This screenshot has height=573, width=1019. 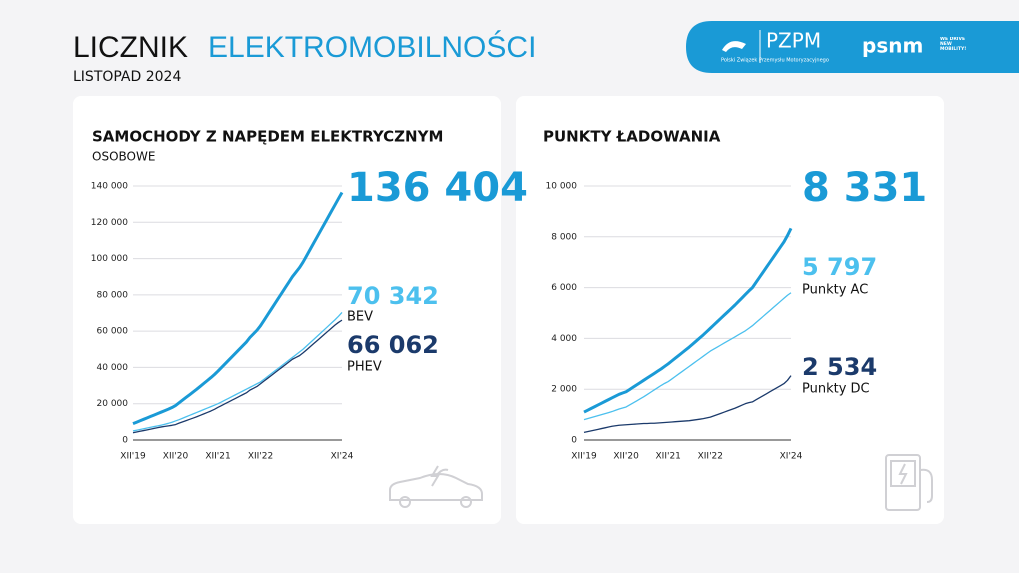 I want to click on chart-subtitle: OSOBOWE, so click(x=123, y=157).